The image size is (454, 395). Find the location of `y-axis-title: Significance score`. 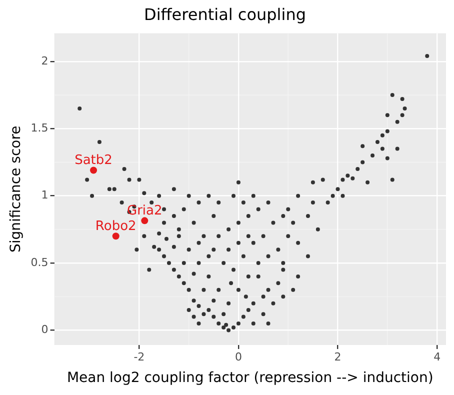

y-axis-title: Significance score is located at coordinates (16, 189).